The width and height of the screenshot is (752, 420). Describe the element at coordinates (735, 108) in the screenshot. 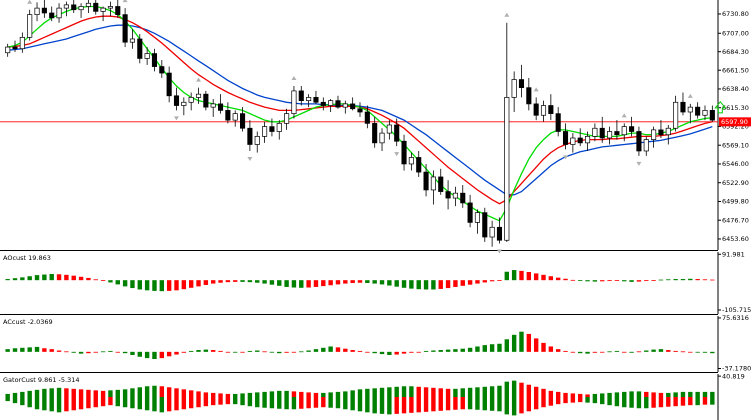

I see `y-tick-label: 6615.30` at that location.